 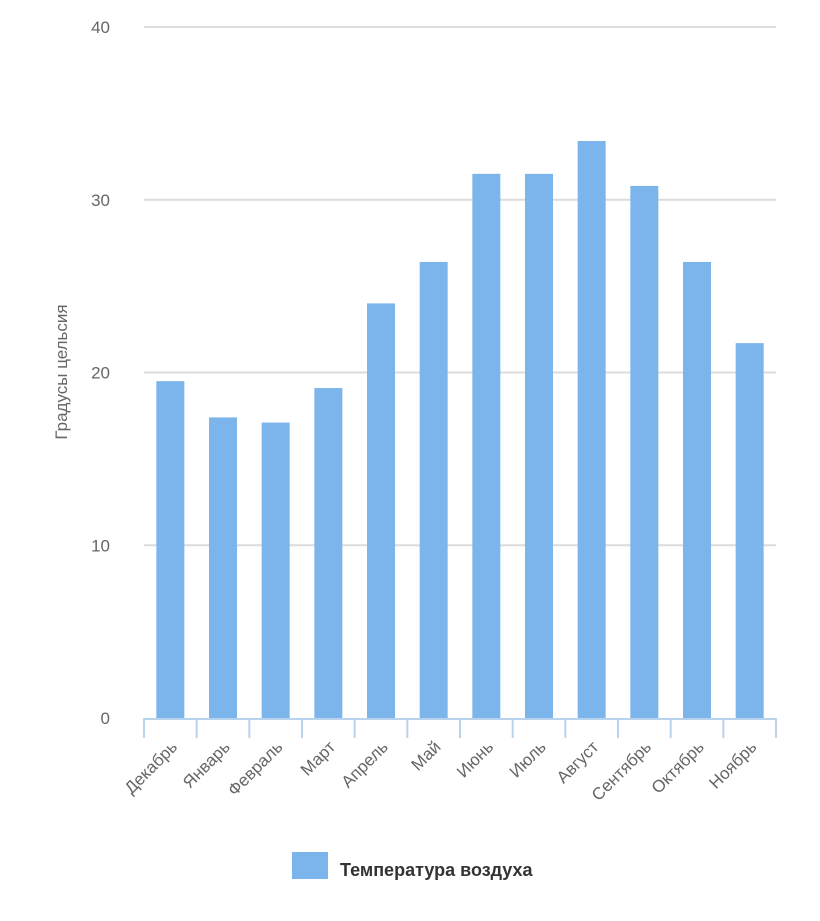 What do you see at coordinates (61, 371) in the screenshot?
I see `y-axis-title: Градусы цельсия` at bounding box center [61, 371].